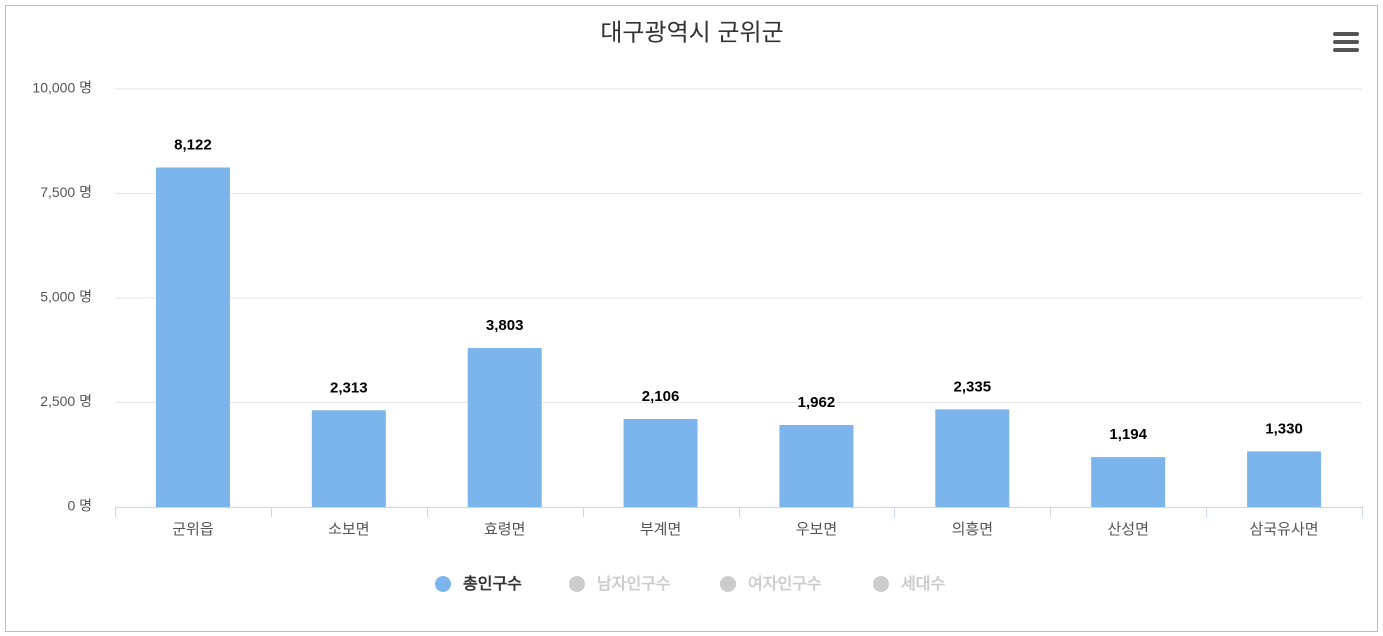  Describe the element at coordinates (816, 529) in the screenshot. I see `x-tick-label: 우보면` at that location.